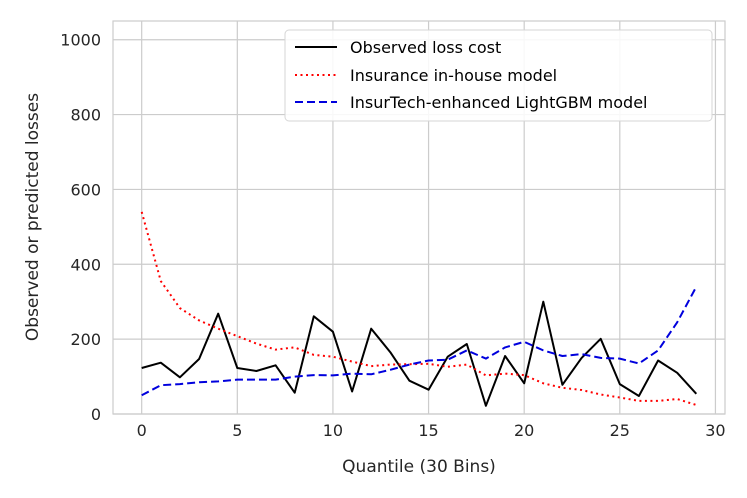 The image size is (747, 498). Describe the element at coordinates (237, 430) in the screenshot. I see `x-tick-label: 5` at that location.